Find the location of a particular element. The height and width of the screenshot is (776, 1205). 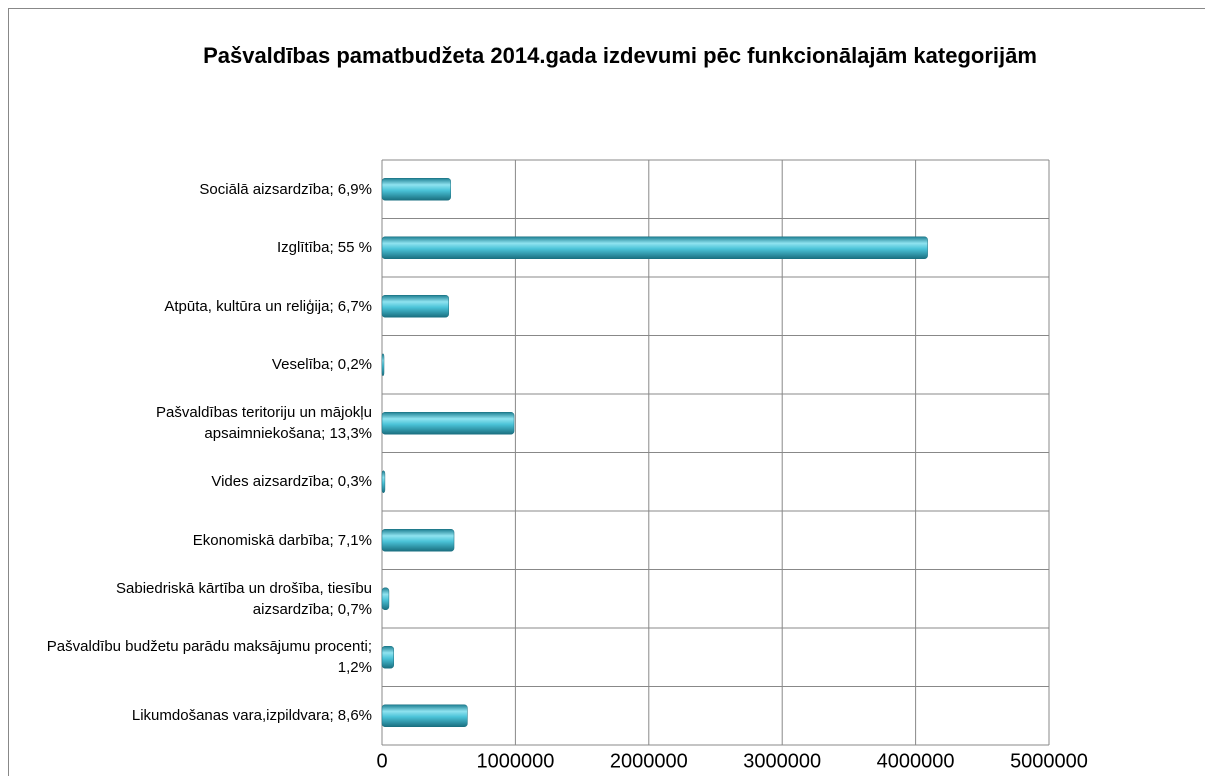

y-tick-label: Sociālā aizsardzība; 6,9% is located at coordinates (285, 189).